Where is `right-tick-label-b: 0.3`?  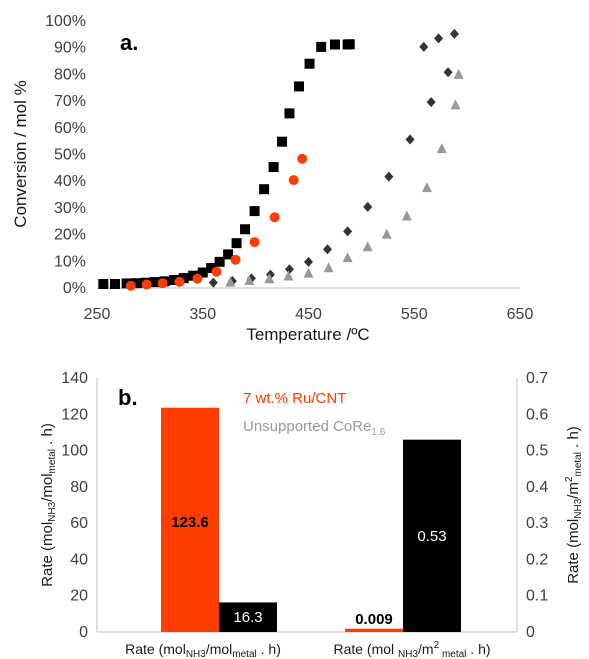 right-tick-label-b: 0.3 is located at coordinates (537, 523).